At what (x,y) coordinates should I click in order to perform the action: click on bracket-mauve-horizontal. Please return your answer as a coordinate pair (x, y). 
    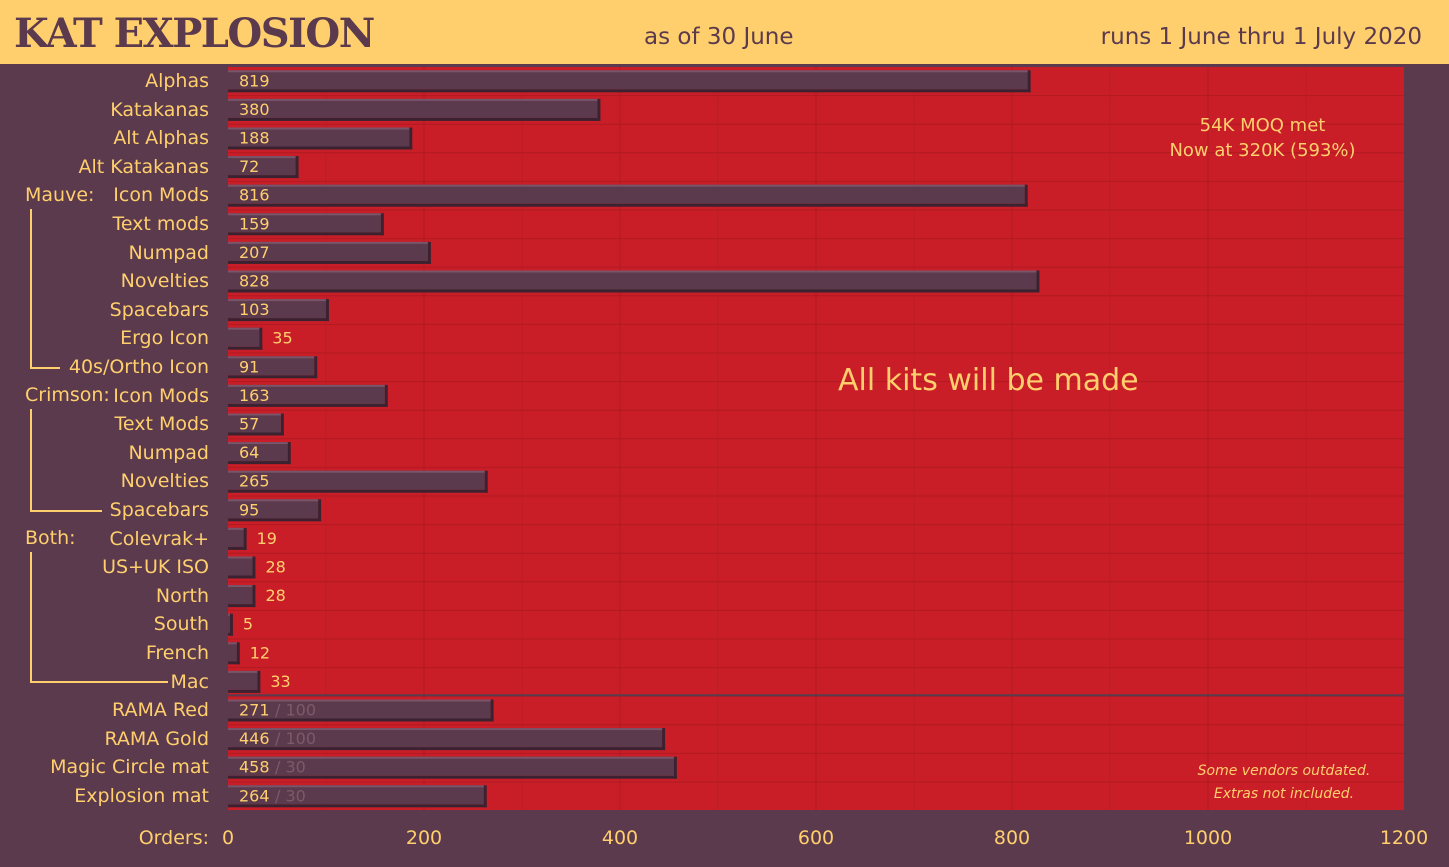
    Looking at the image, I should click on (45, 368).